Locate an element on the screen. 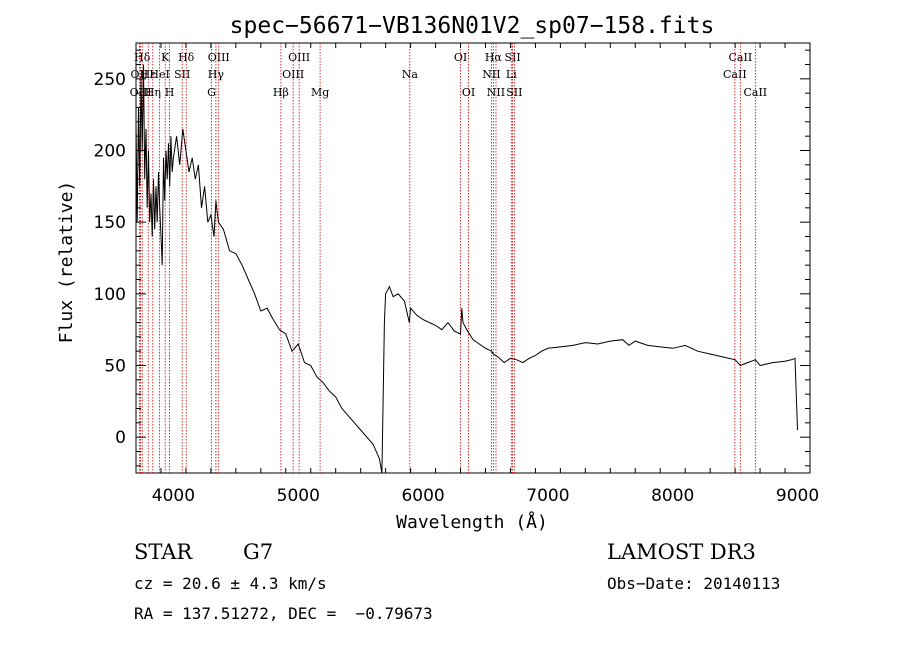 The image size is (900, 649). x-axis-label: Wavelength (Å) is located at coordinates (472, 522).